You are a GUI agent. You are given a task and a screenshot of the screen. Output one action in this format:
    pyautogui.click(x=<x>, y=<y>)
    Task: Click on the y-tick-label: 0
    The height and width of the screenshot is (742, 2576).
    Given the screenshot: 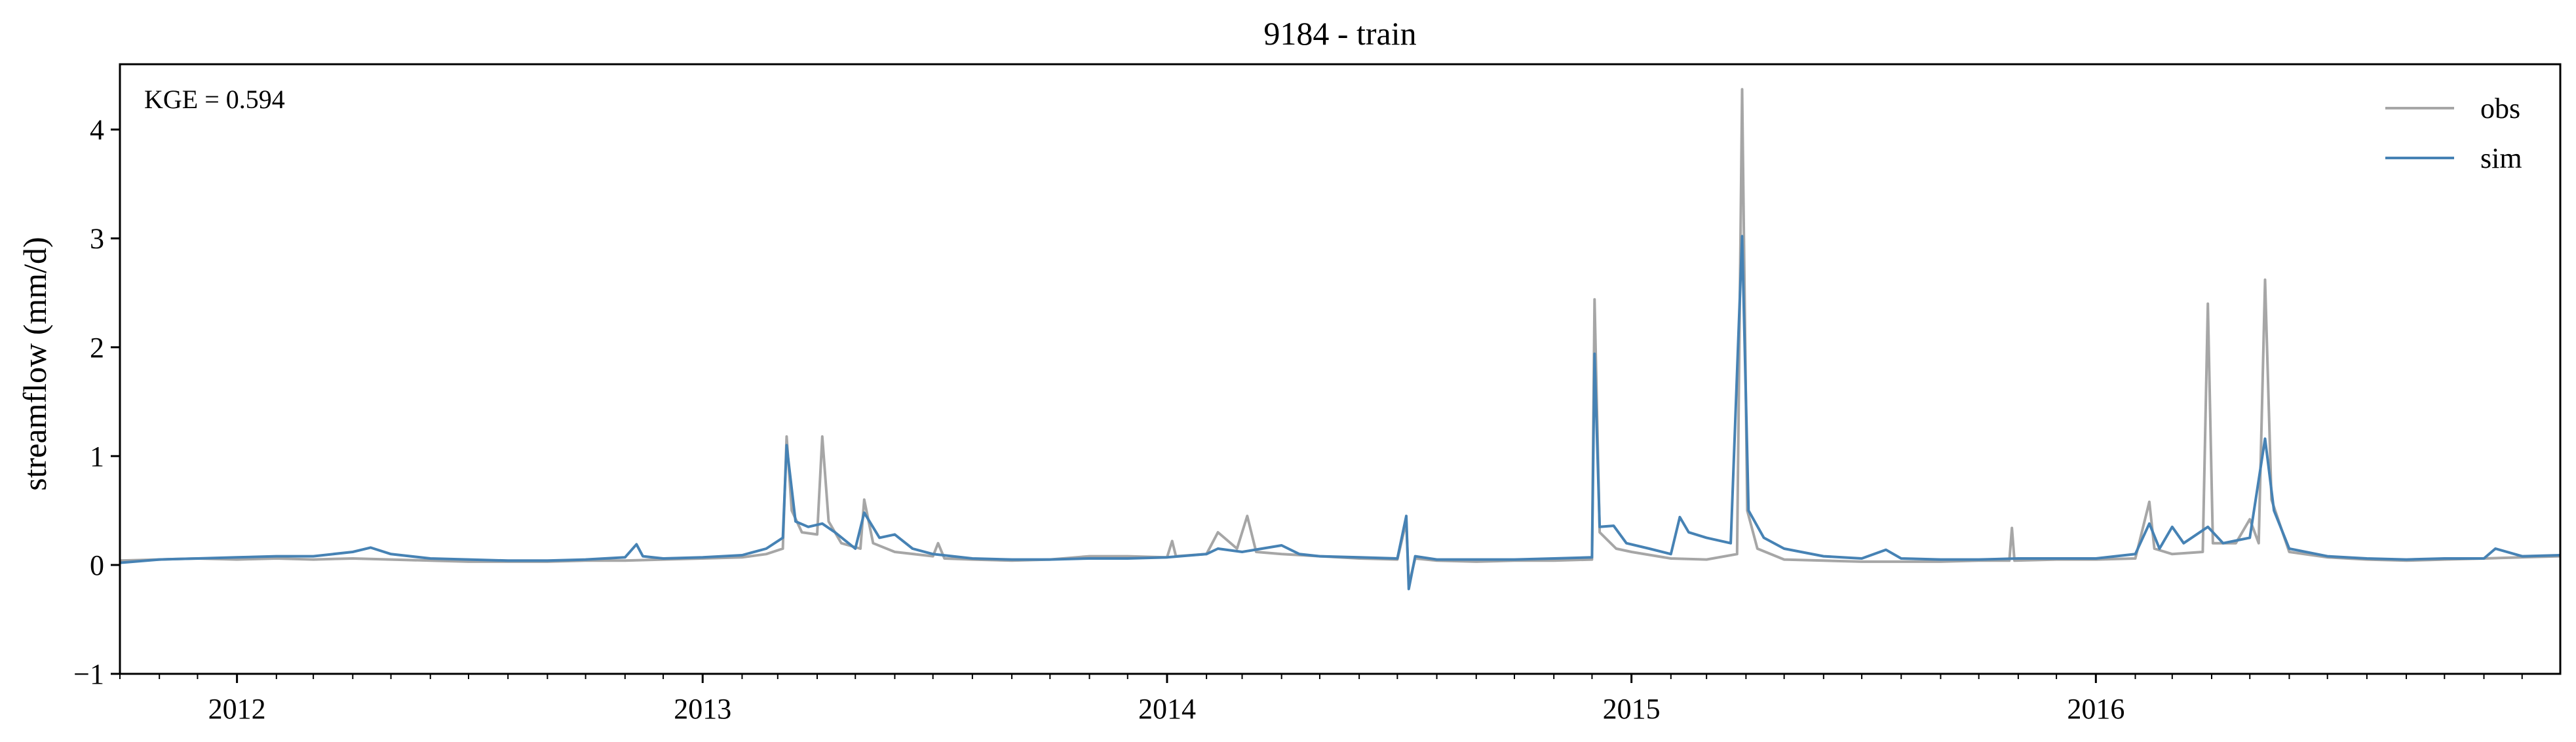 What is the action you would take?
    pyautogui.click(x=97, y=565)
    